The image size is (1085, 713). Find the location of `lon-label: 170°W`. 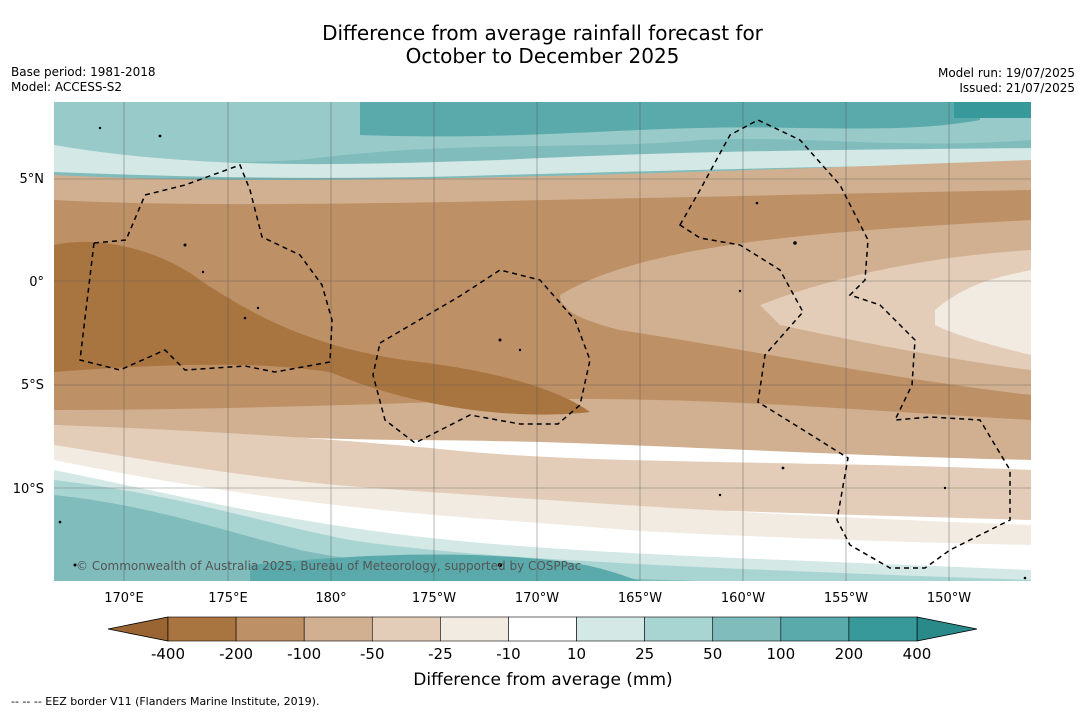

lon-label: 170°W is located at coordinates (537, 598).